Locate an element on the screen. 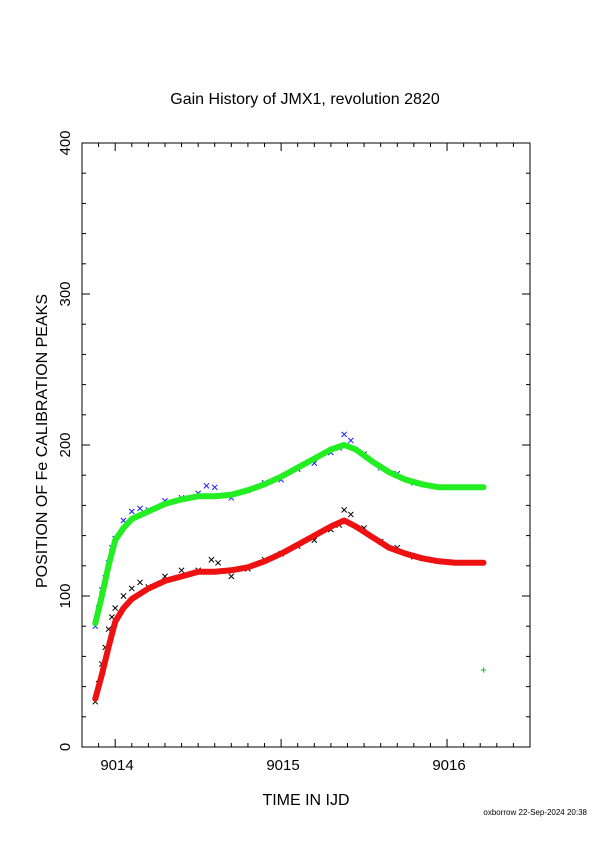  y-tick-labels: 0 100 200 300 400 is located at coordinates (65, 440).